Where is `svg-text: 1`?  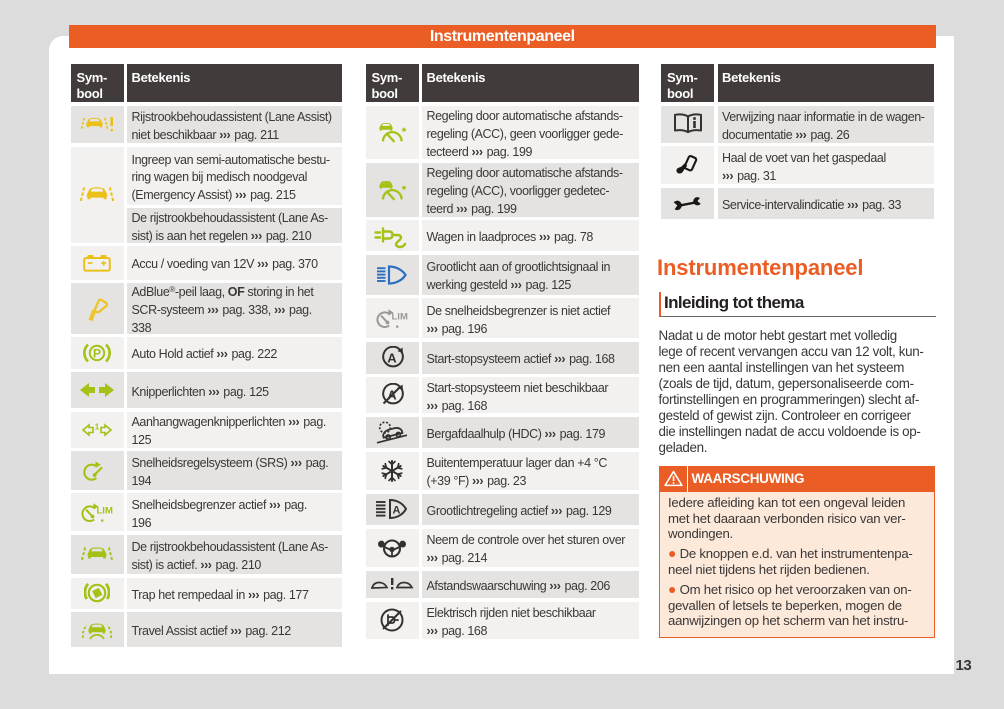 svg-text: 1 is located at coordinates (97, 427).